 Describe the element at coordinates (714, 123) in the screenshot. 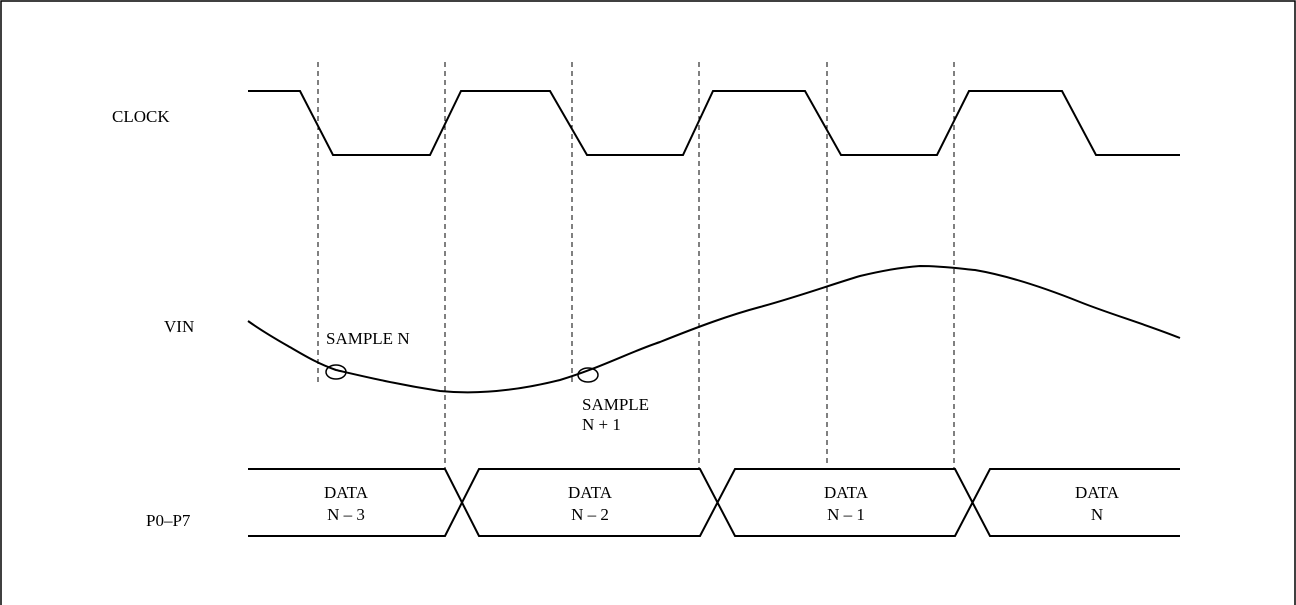

I see `clock-waveform` at that location.